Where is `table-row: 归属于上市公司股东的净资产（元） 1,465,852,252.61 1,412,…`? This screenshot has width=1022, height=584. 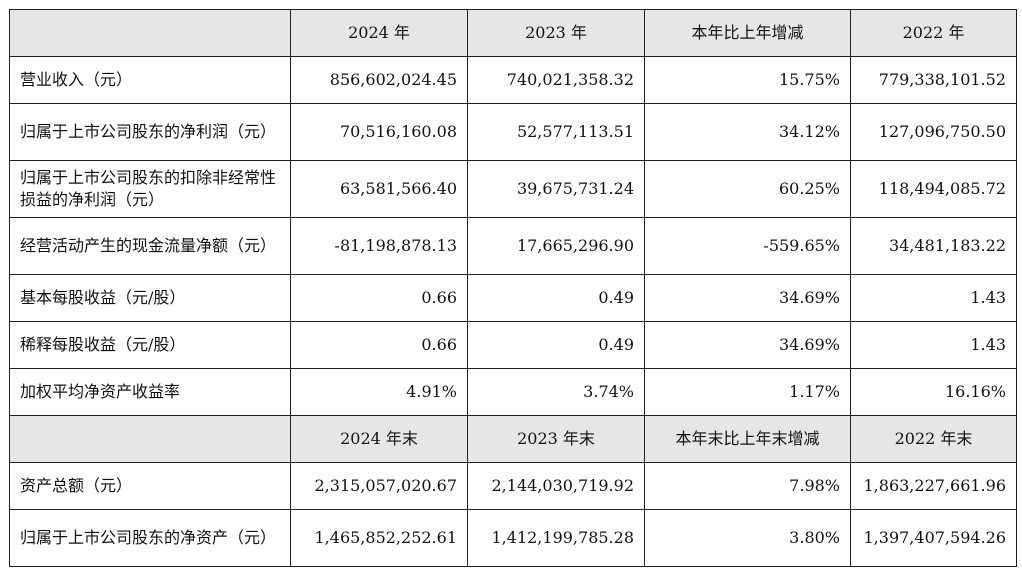 table-row: 归属于上市公司股东的净资产（元） 1,465,852,252.61 1,412,… is located at coordinates (513, 538).